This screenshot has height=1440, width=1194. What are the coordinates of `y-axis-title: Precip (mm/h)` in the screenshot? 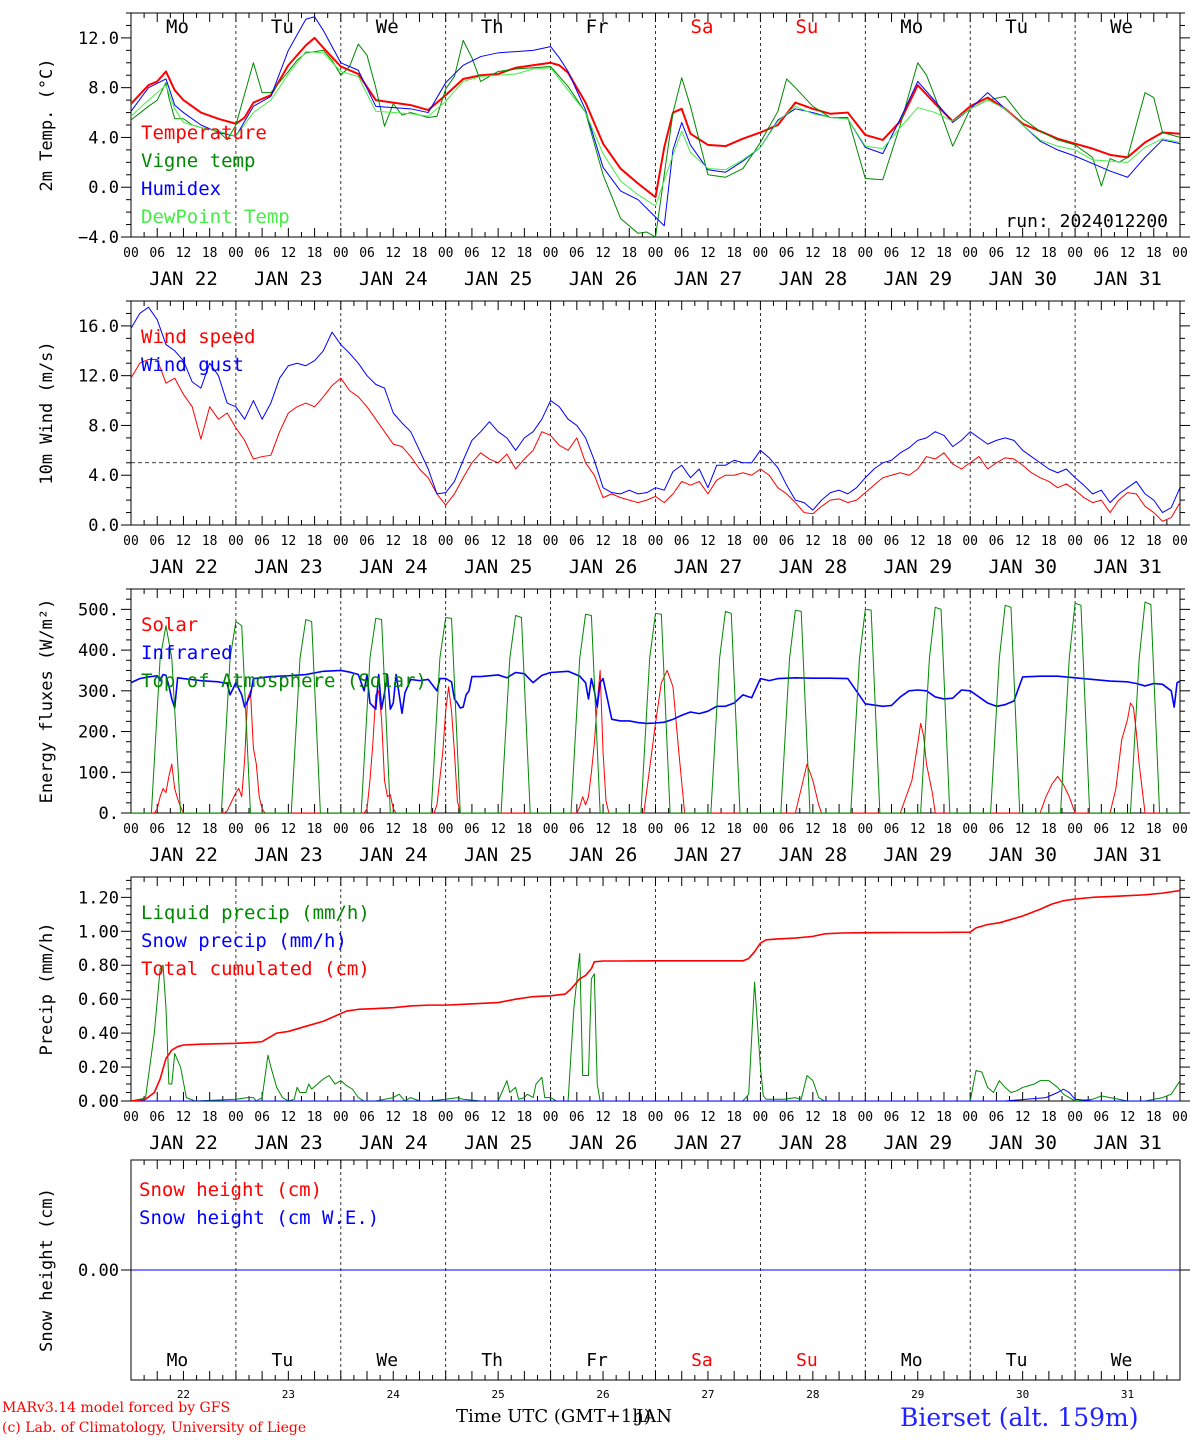 It's located at (47, 988).